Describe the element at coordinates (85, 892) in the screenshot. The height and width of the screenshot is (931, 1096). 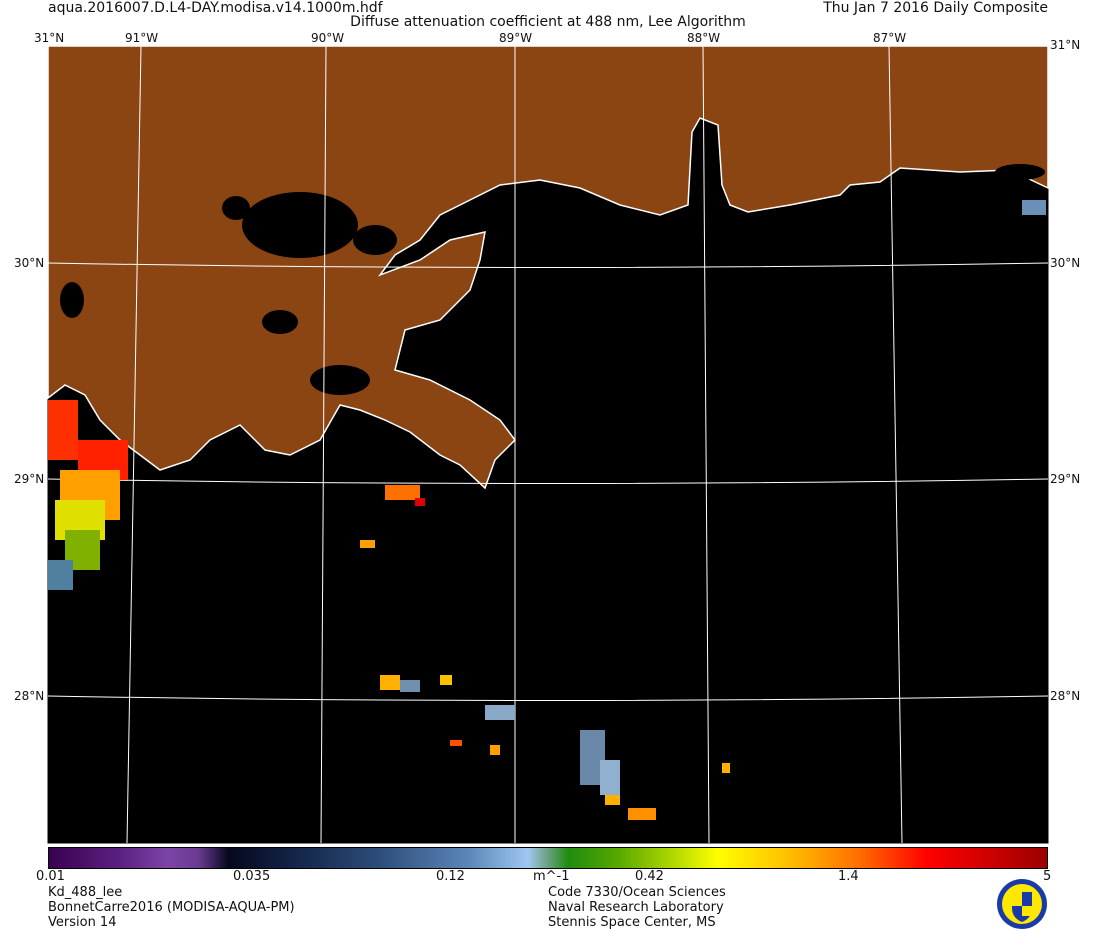
I see `product-name: Kd_488_lee` at that location.